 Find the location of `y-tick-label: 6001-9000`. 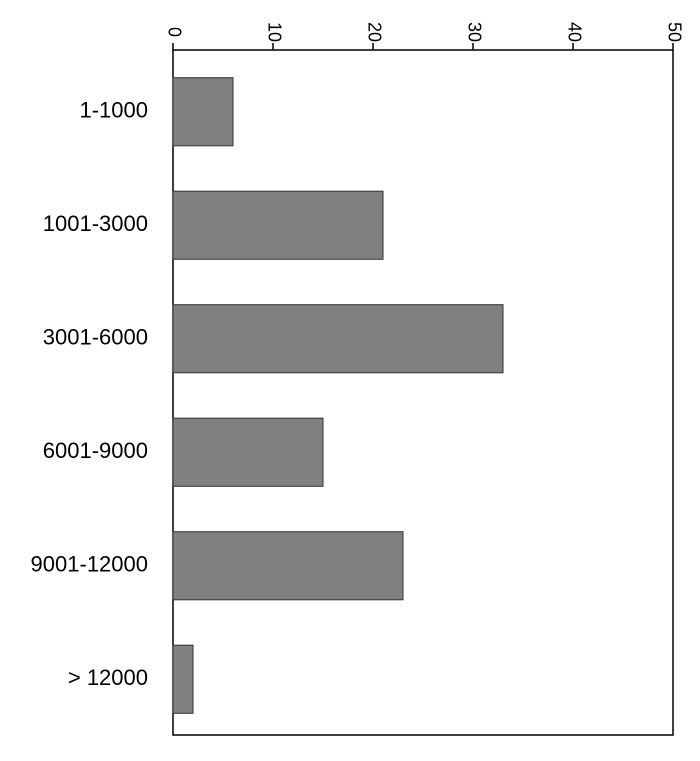

y-tick-label: 6001-9000 is located at coordinates (95, 450).